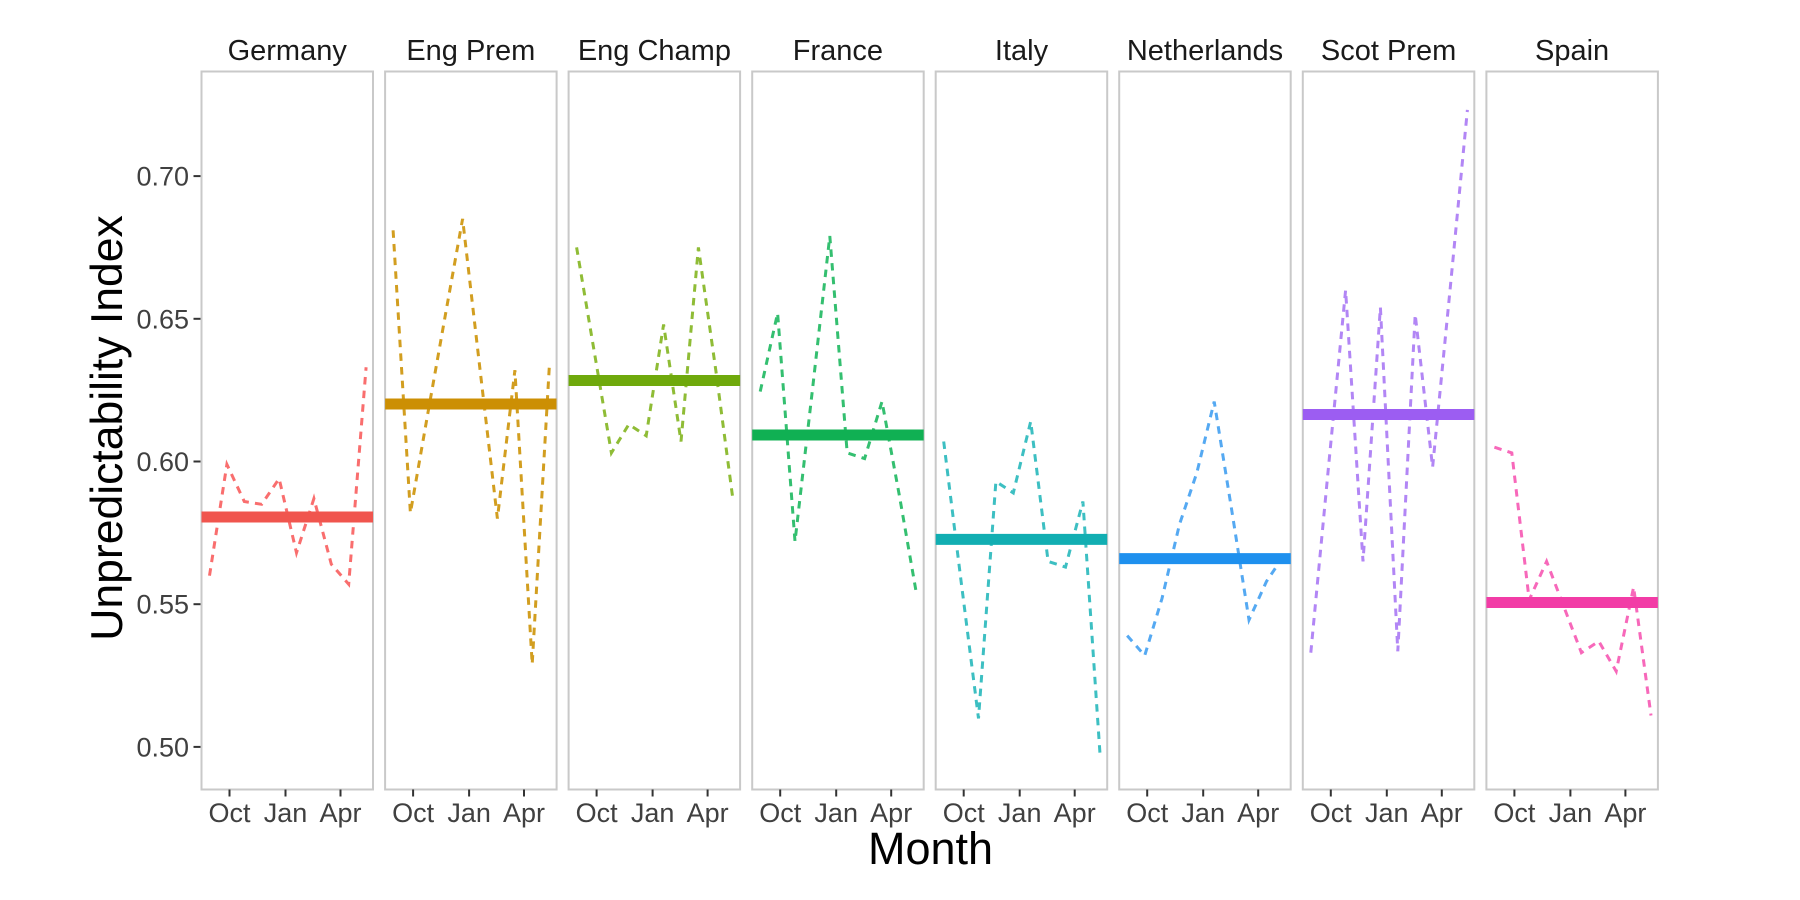  Describe the element at coordinates (470, 51) in the screenshot. I see `svg-text: Eng Prem` at that location.